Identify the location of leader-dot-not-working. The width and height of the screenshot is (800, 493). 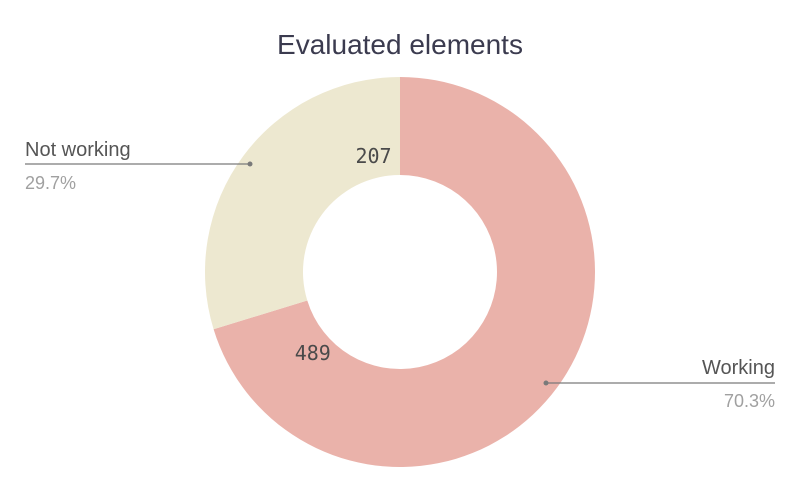
(250, 164).